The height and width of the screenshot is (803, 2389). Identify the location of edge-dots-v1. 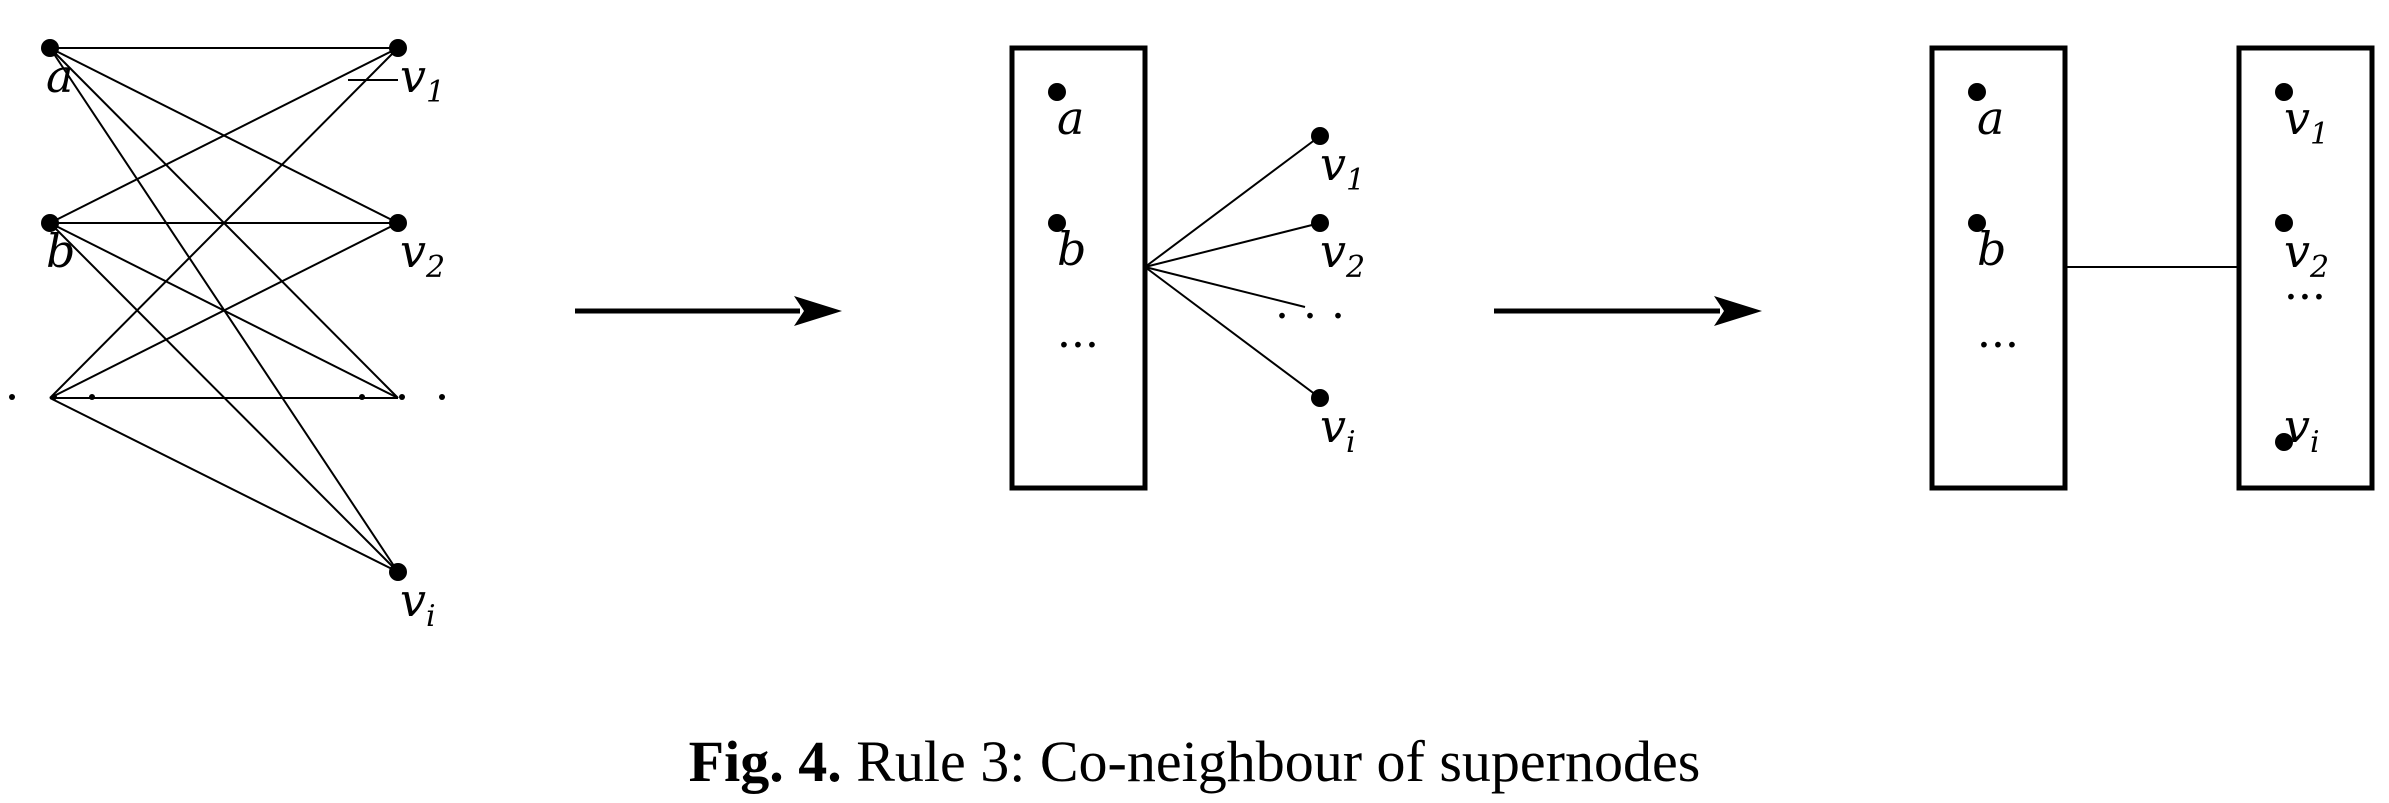
(224, 223).